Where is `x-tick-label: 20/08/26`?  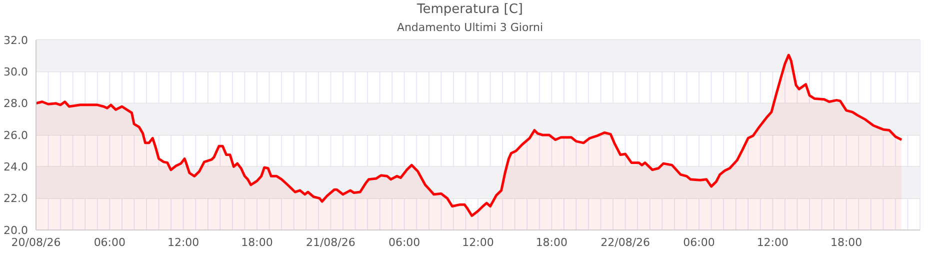 x-tick-label: 20/08/26 is located at coordinates (36, 242).